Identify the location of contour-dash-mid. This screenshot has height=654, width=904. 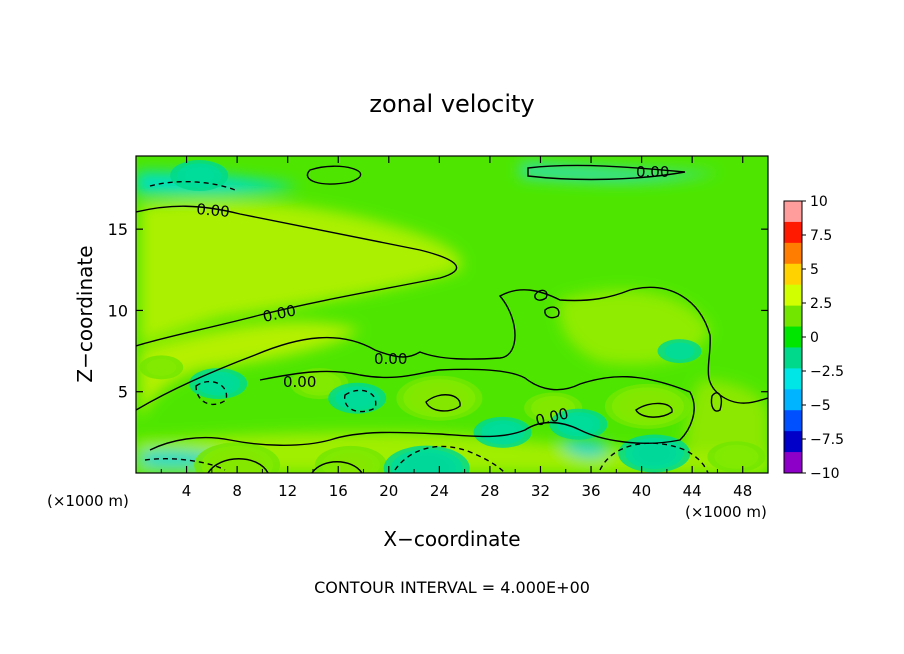
(360, 401).